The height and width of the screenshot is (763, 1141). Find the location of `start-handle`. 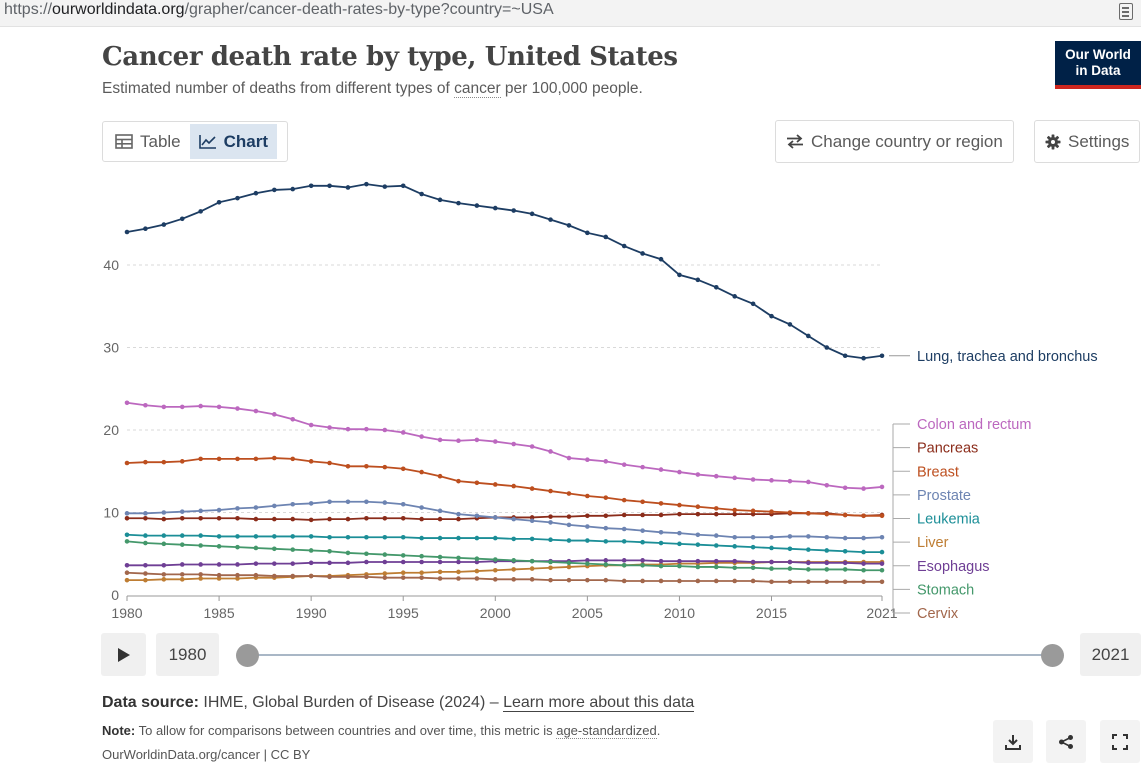

start-handle is located at coordinates (247, 655).